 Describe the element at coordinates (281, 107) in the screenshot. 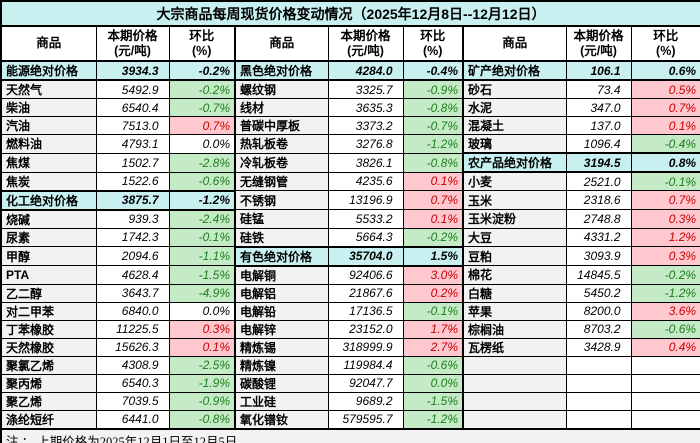

I see `commodity-name-cell: 线材` at that location.